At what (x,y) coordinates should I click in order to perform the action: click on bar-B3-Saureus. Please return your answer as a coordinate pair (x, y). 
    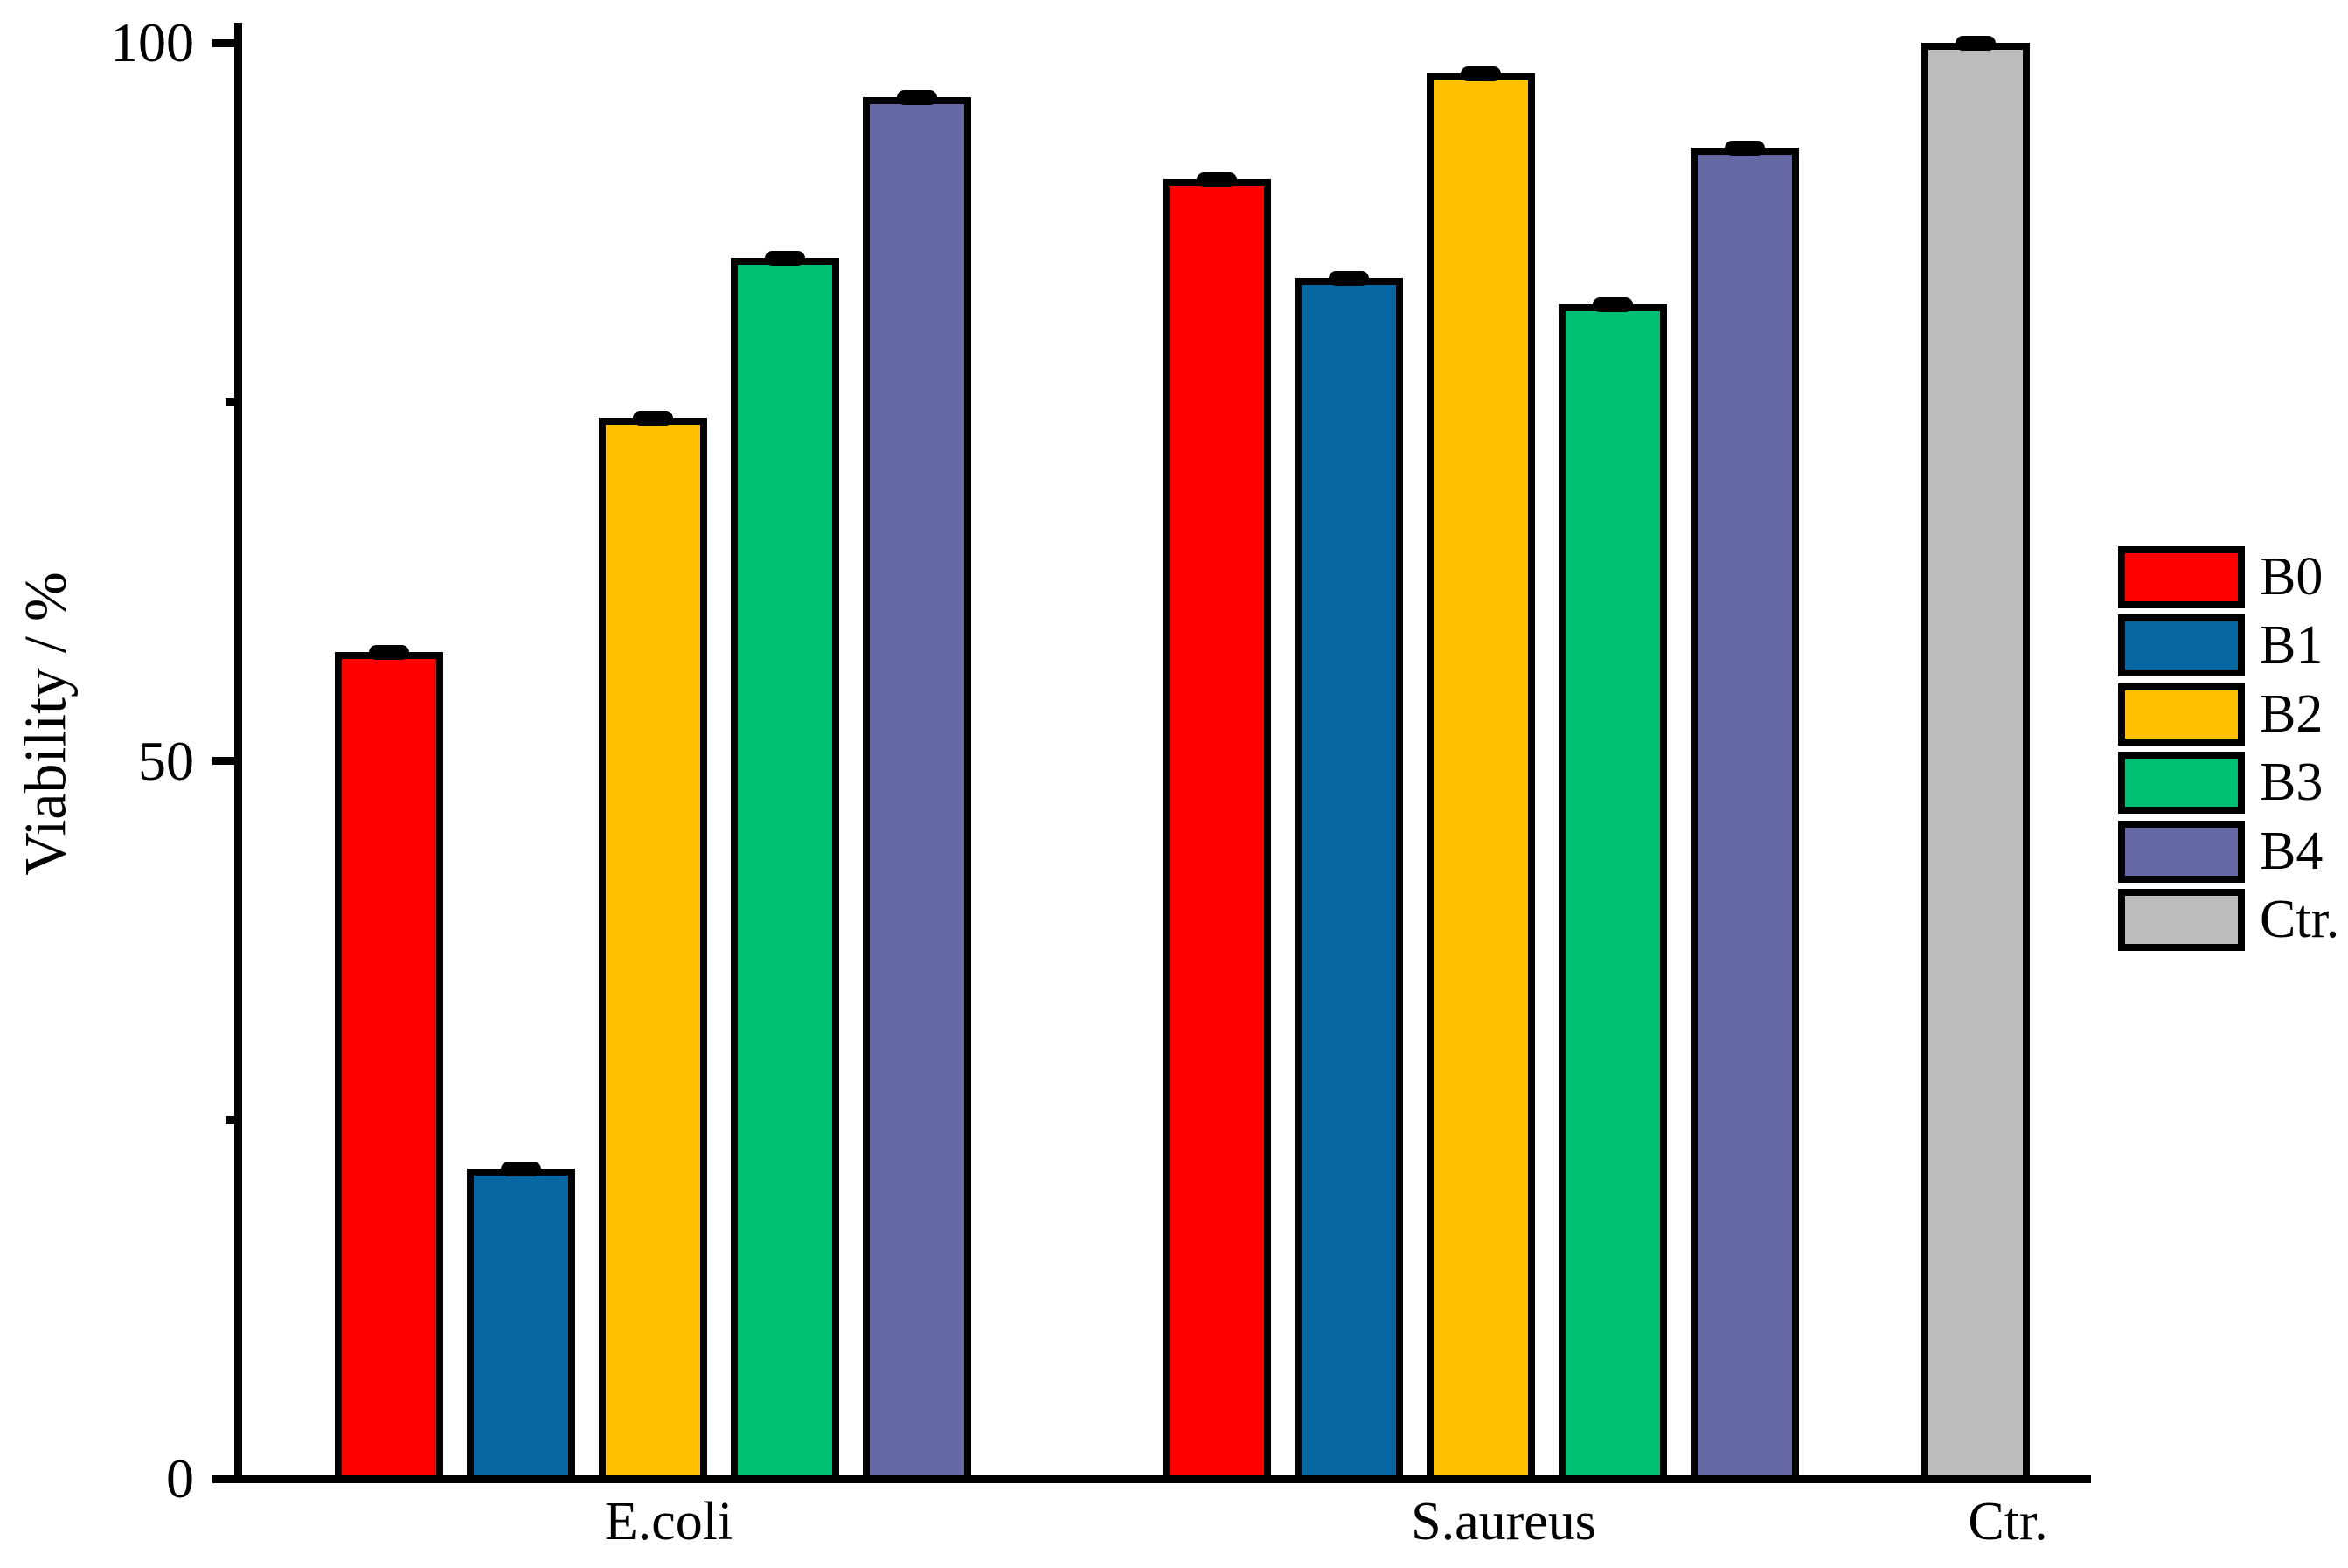
    Looking at the image, I should click on (1613, 890).